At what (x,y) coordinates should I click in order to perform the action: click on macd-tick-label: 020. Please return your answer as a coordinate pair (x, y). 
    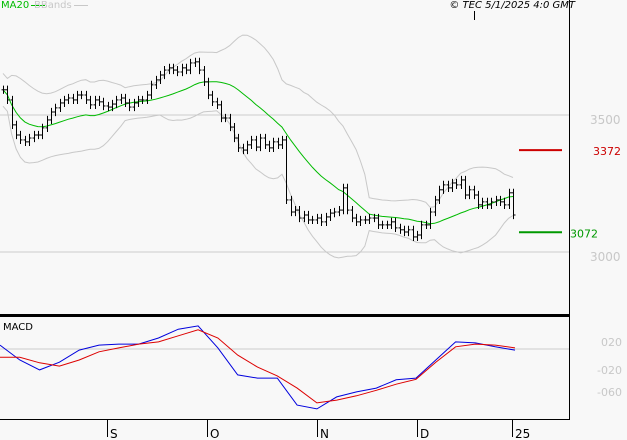
    Looking at the image, I should click on (611, 342).